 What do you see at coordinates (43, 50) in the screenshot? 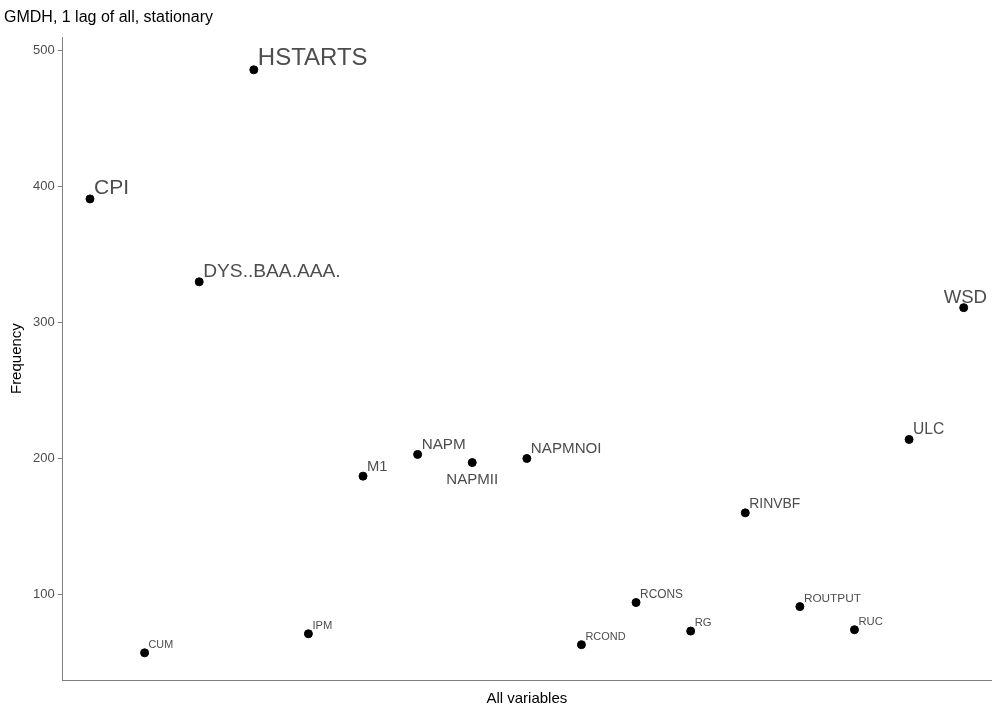
I see `y-tick-label: 500` at bounding box center [43, 50].